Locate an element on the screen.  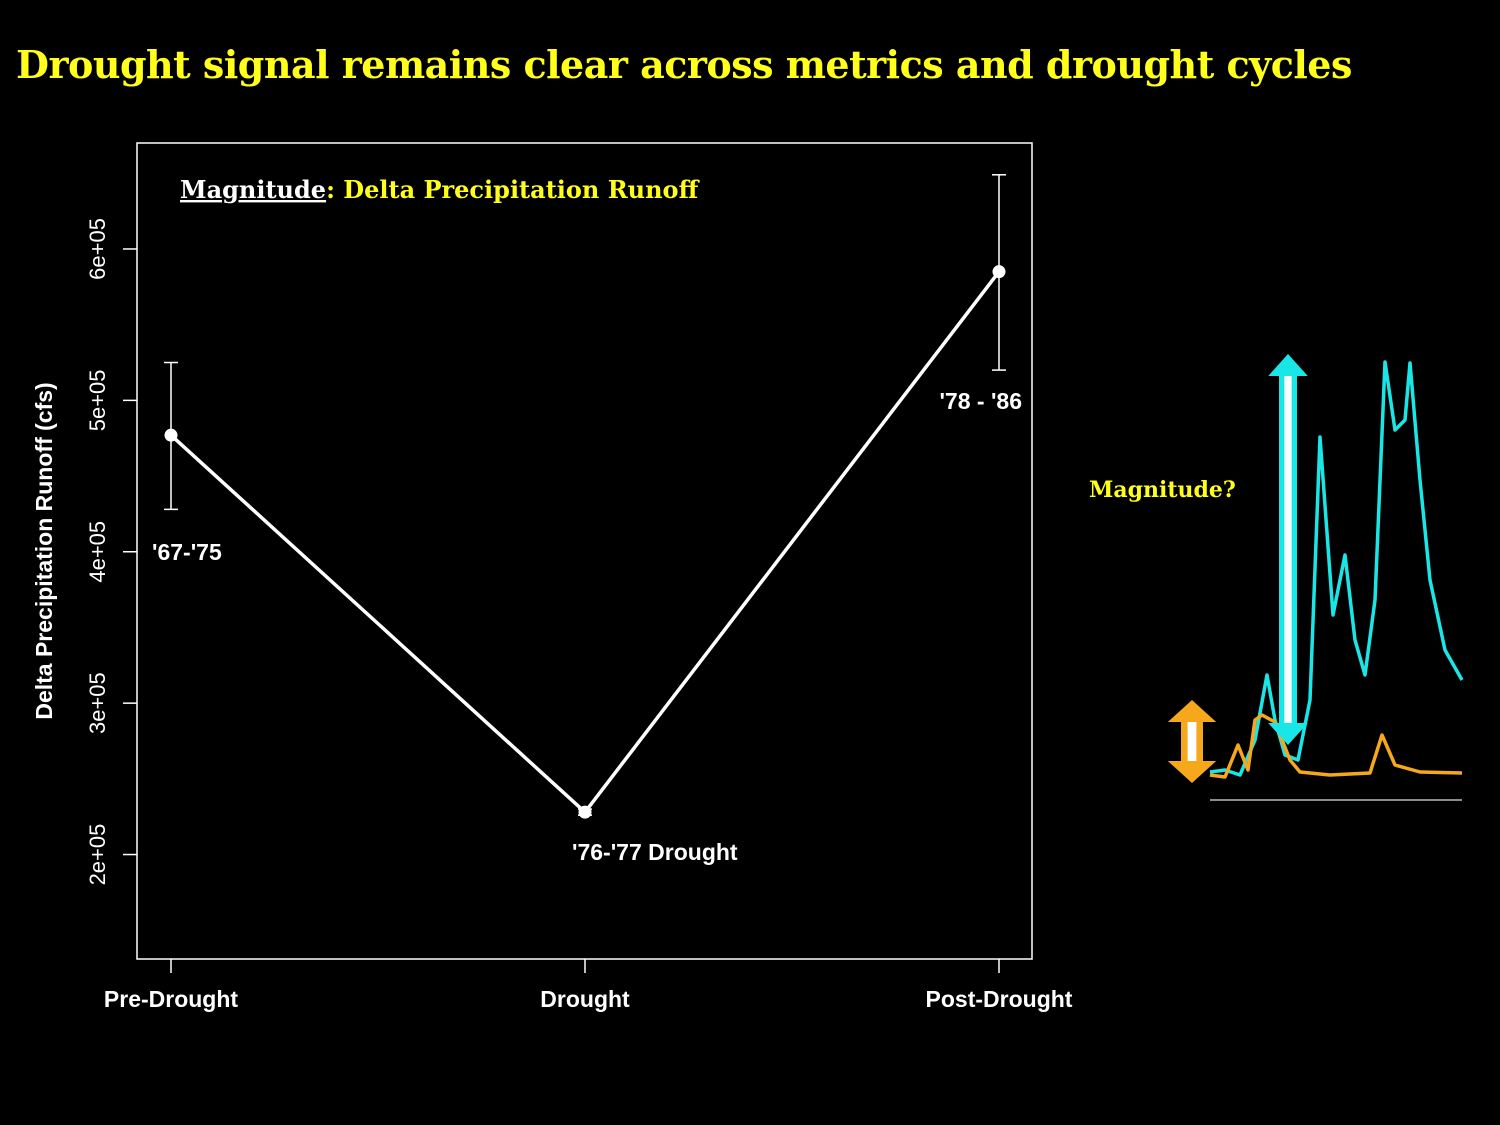
x-tick-label: Pre-Drought is located at coordinates (171, 999).